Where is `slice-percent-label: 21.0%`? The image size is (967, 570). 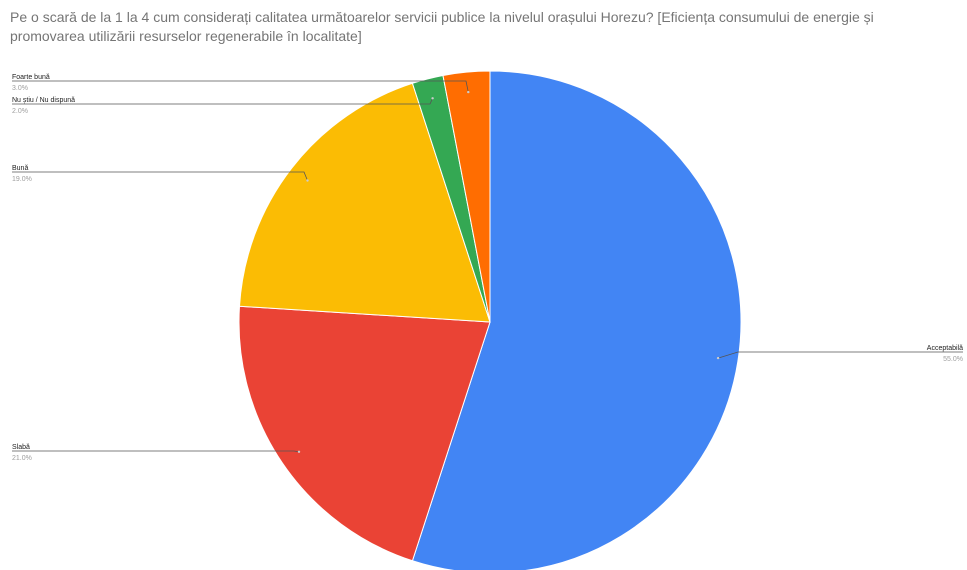
slice-percent-label: 21.0% is located at coordinates (22, 458).